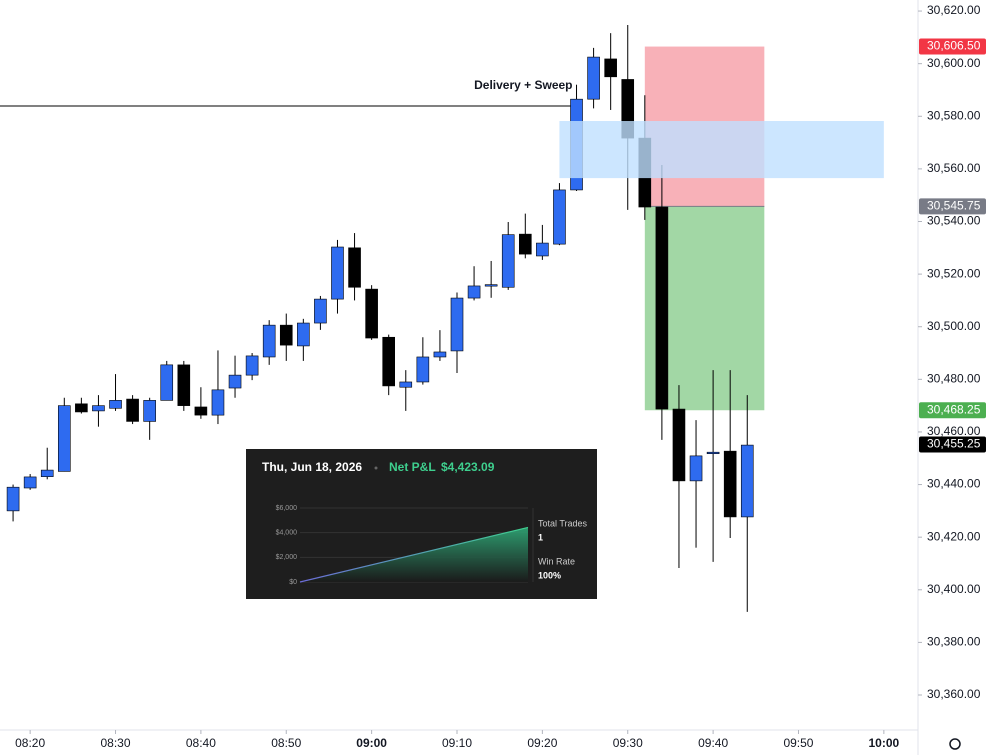  What do you see at coordinates (954, 273) in the screenshot?
I see `y-tick-label: 30,520.00` at bounding box center [954, 273].